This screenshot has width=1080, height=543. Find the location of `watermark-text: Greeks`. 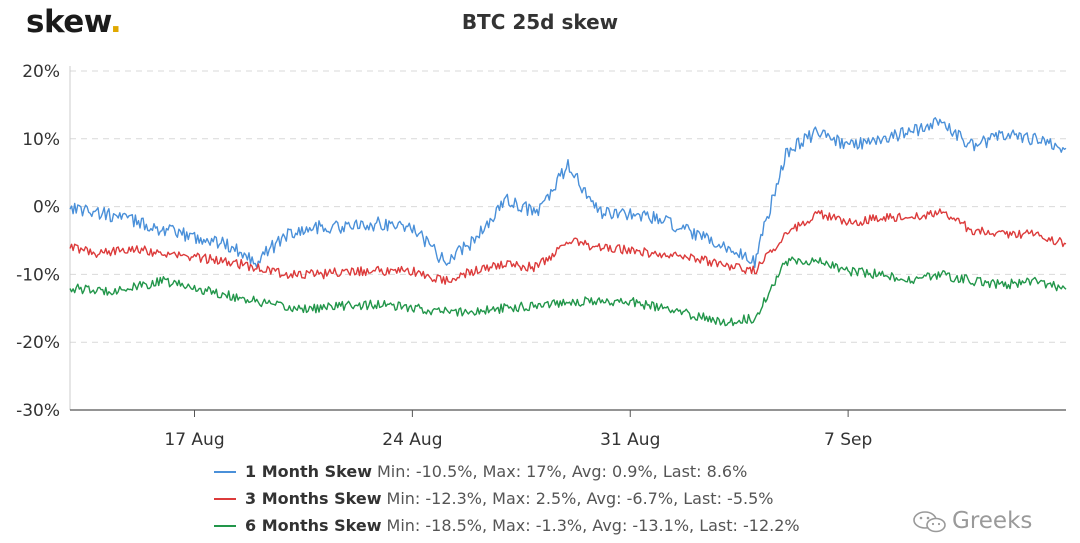

watermark-text: Greeks is located at coordinates (992, 521).